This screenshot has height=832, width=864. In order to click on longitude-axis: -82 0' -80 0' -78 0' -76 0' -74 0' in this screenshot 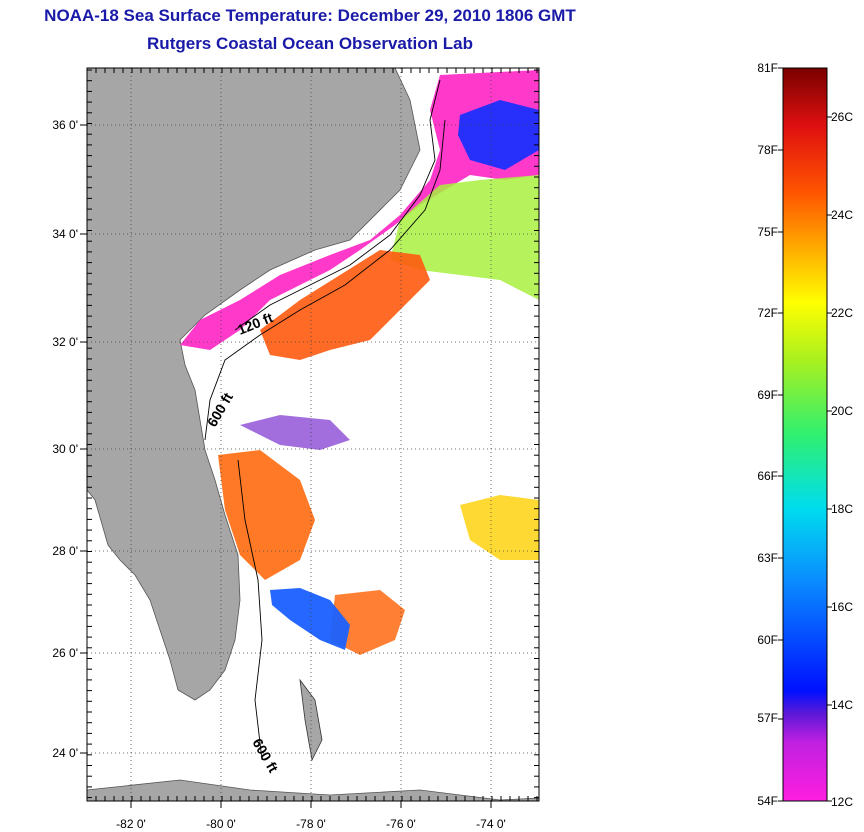, I will do `click(311, 824)`.